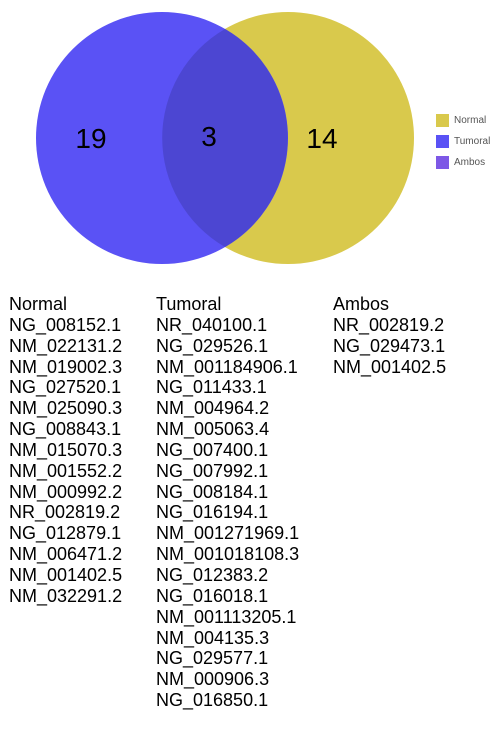  Describe the element at coordinates (470, 120) in the screenshot. I see `legend-label-normal: Normal` at that location.